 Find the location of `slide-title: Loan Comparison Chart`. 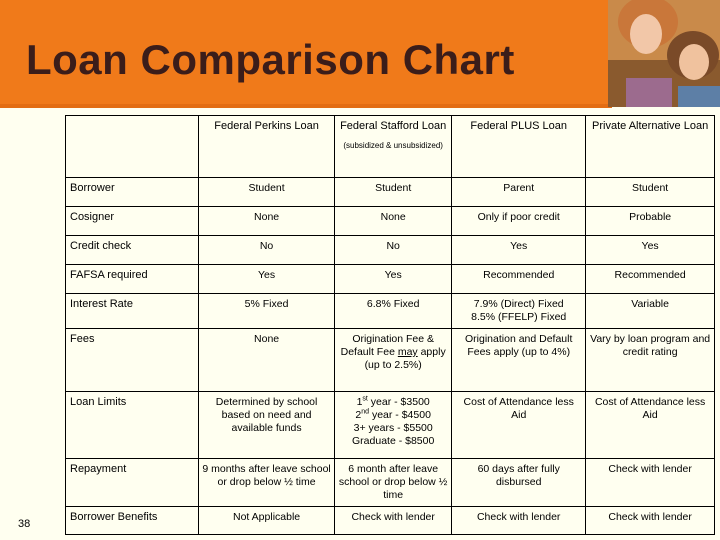

slide-title: Loan Comparison Chart is located at coordinates (270, 59).